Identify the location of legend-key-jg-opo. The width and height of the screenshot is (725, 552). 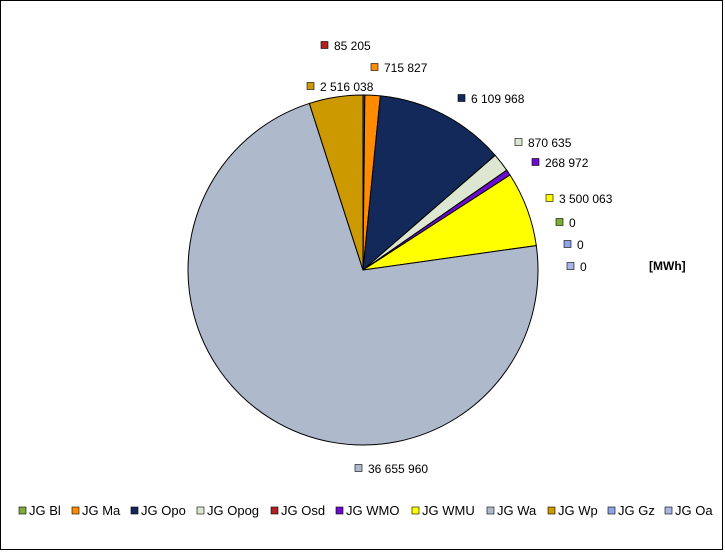
(134, 510).